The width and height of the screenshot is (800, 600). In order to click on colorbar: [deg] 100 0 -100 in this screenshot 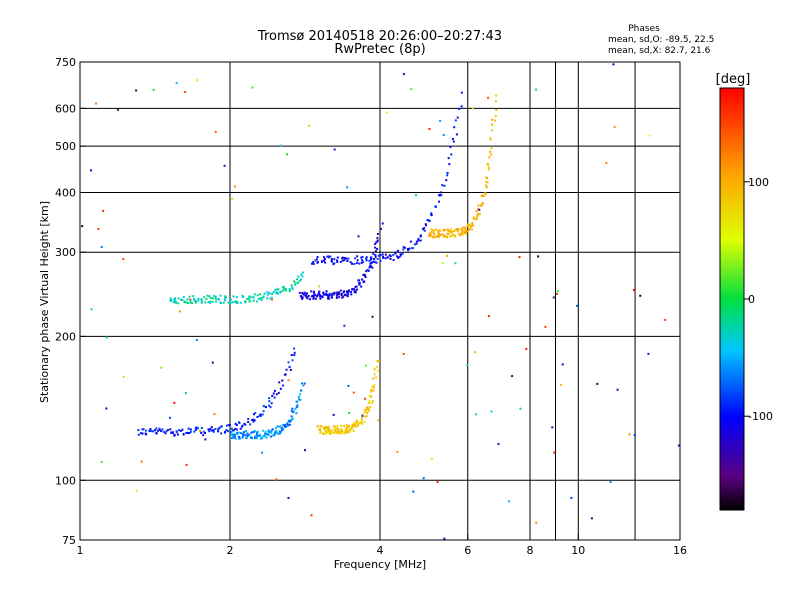, I will do `click(744, 291)`.